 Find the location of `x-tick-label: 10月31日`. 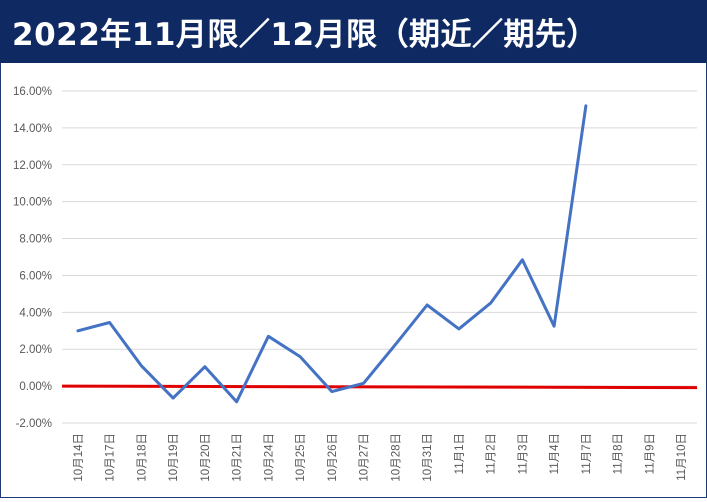

x-tick-label: 10月31日 is located at coordinates (428, 457).